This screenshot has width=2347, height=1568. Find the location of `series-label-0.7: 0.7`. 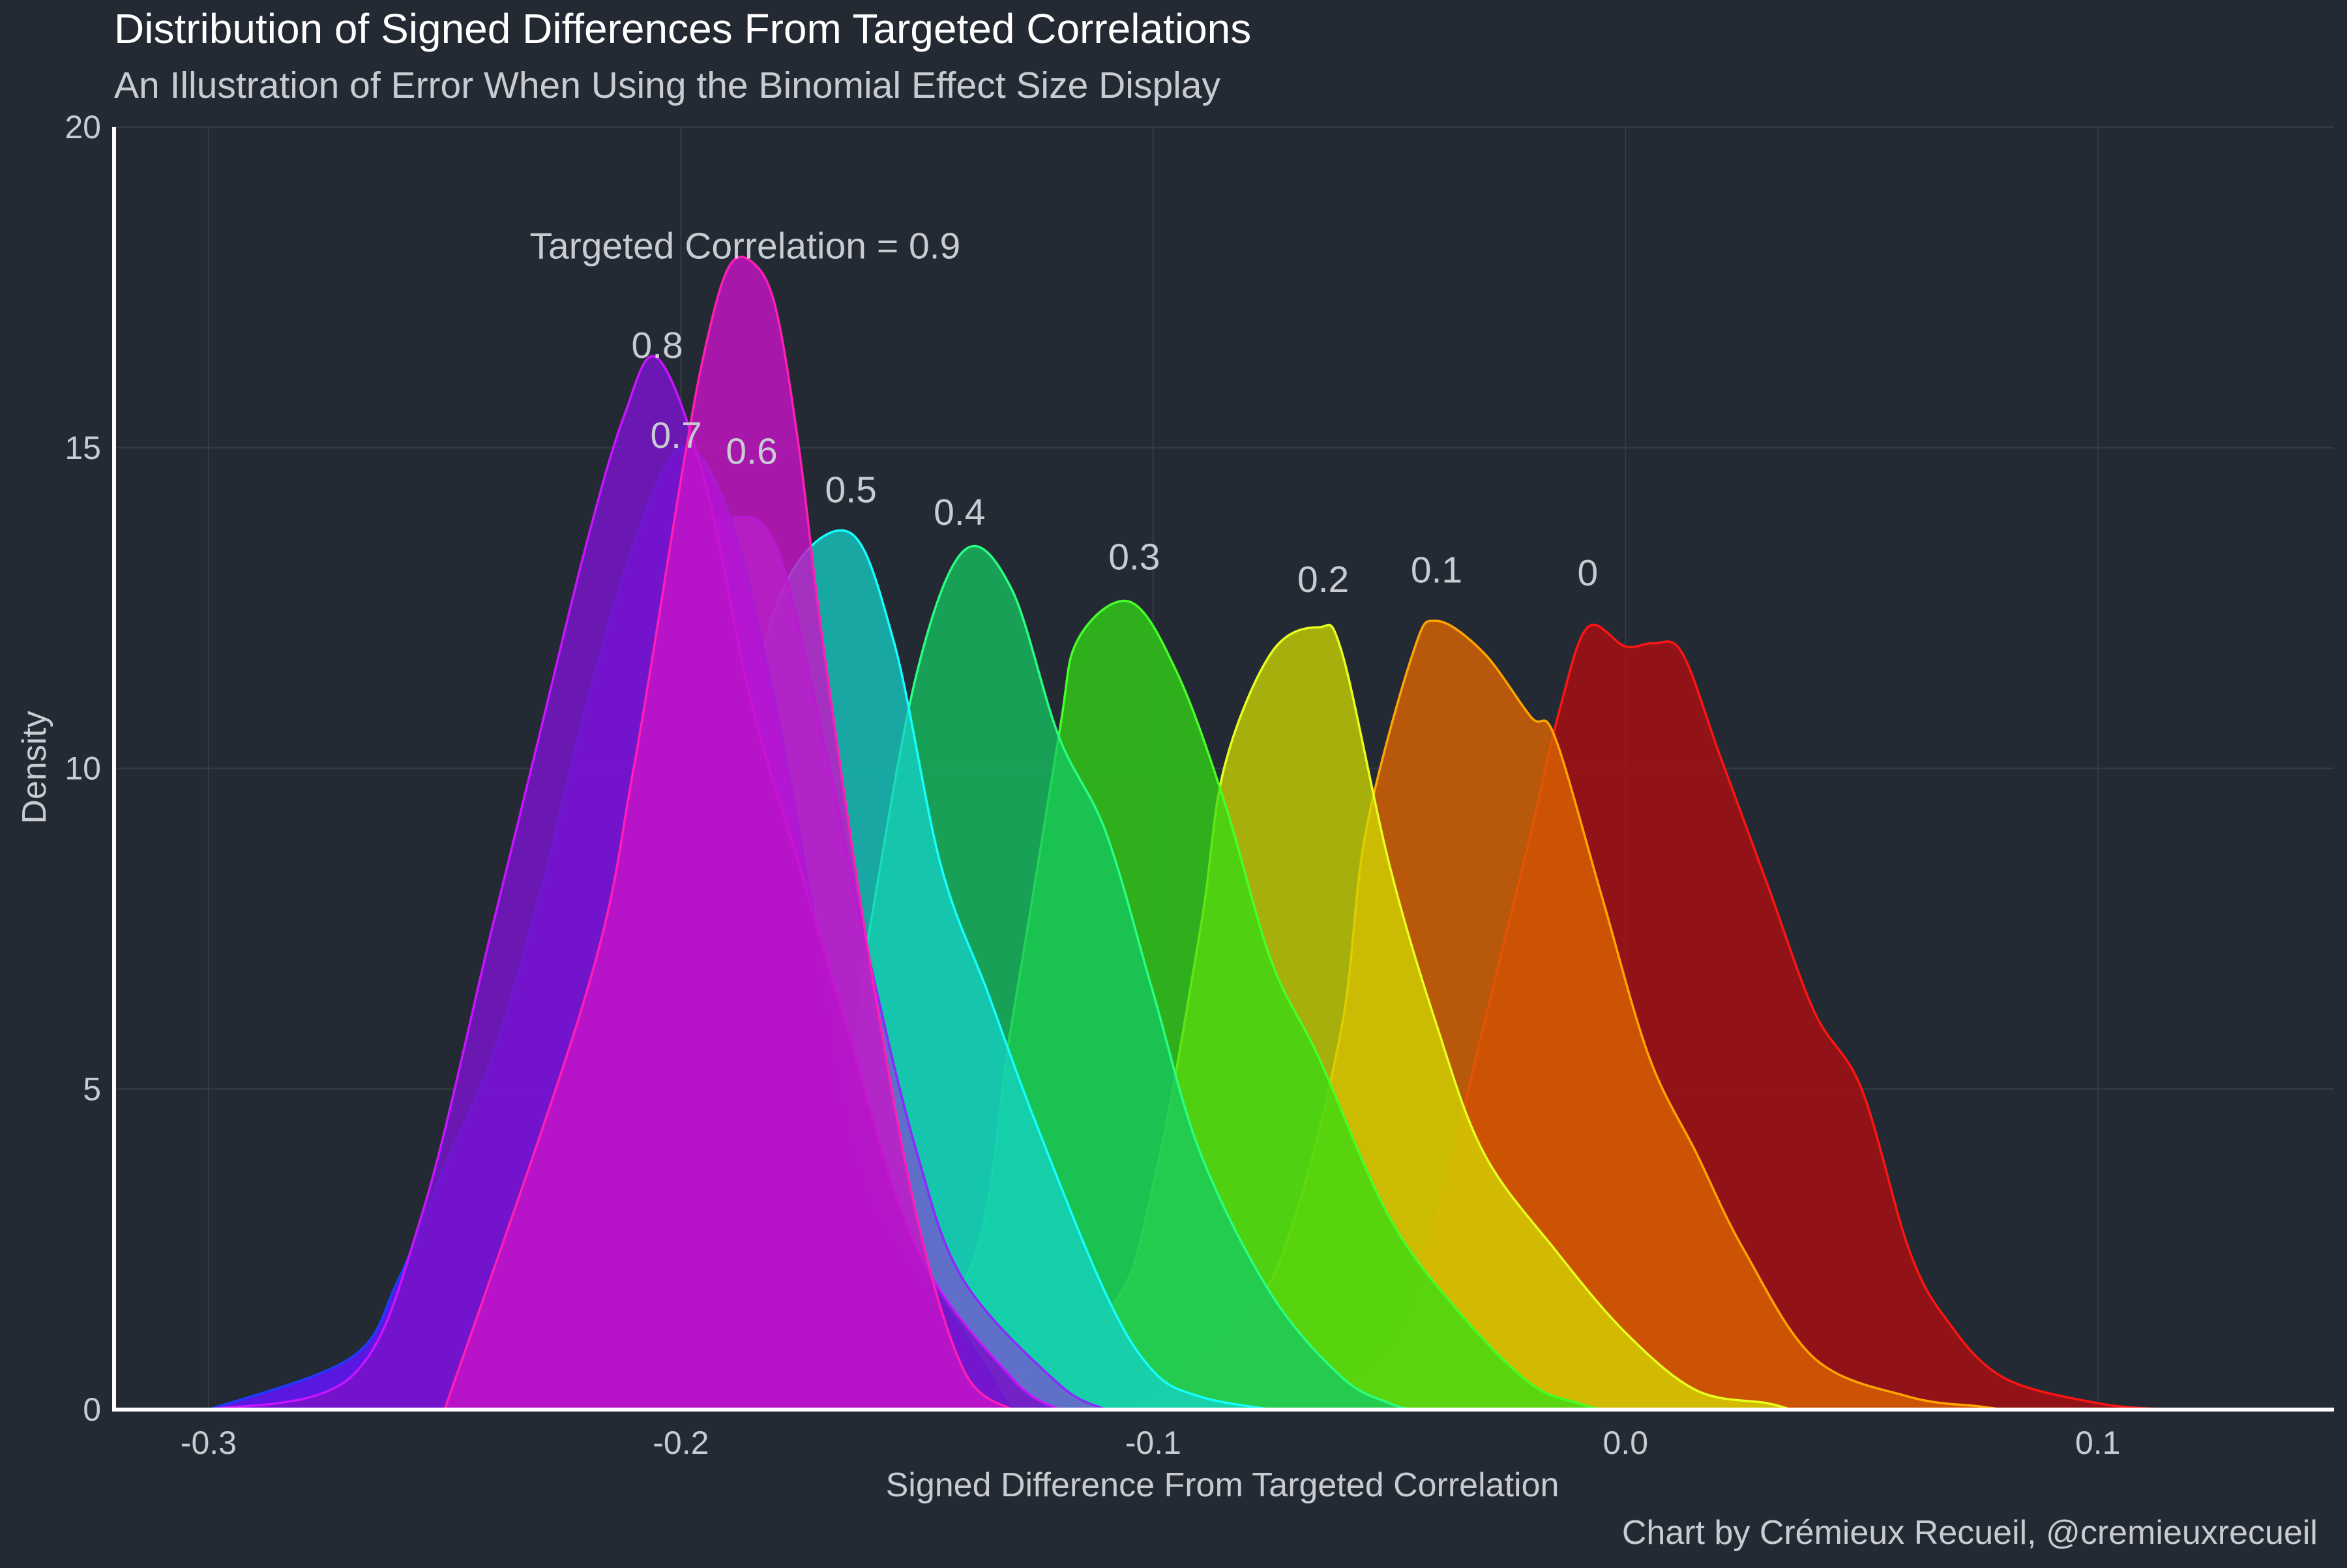

series-label-0.7: 0.7 is located at coordinates (676, 436).